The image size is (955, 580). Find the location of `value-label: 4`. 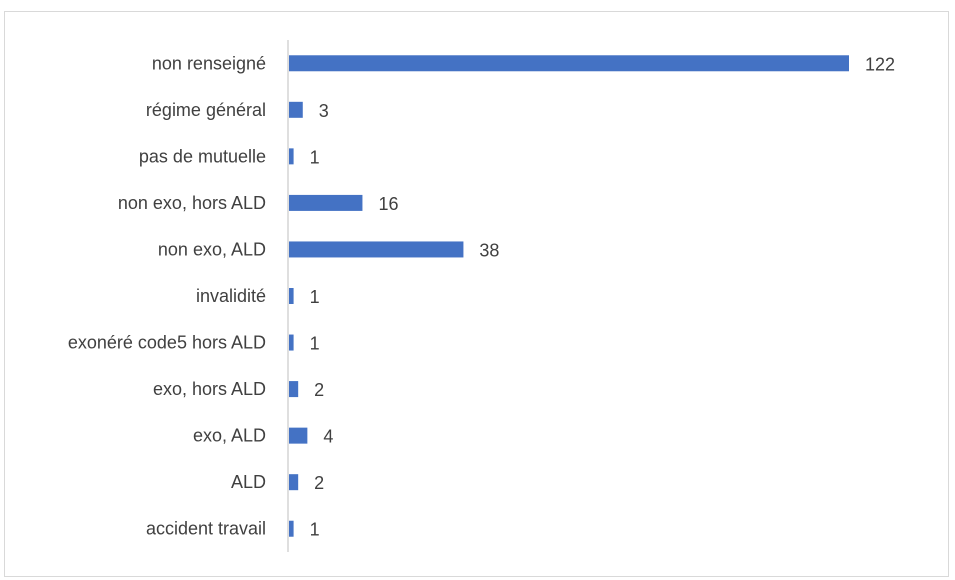

value-label: 4 is located at coordinates (328, 437).